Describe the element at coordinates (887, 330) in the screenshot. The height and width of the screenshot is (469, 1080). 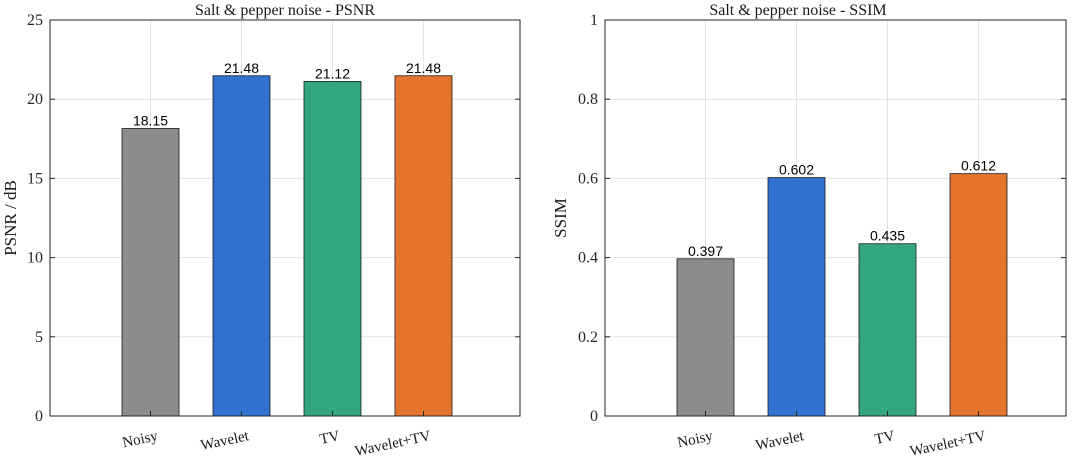
I see `ssim-bar-tv` at that location.